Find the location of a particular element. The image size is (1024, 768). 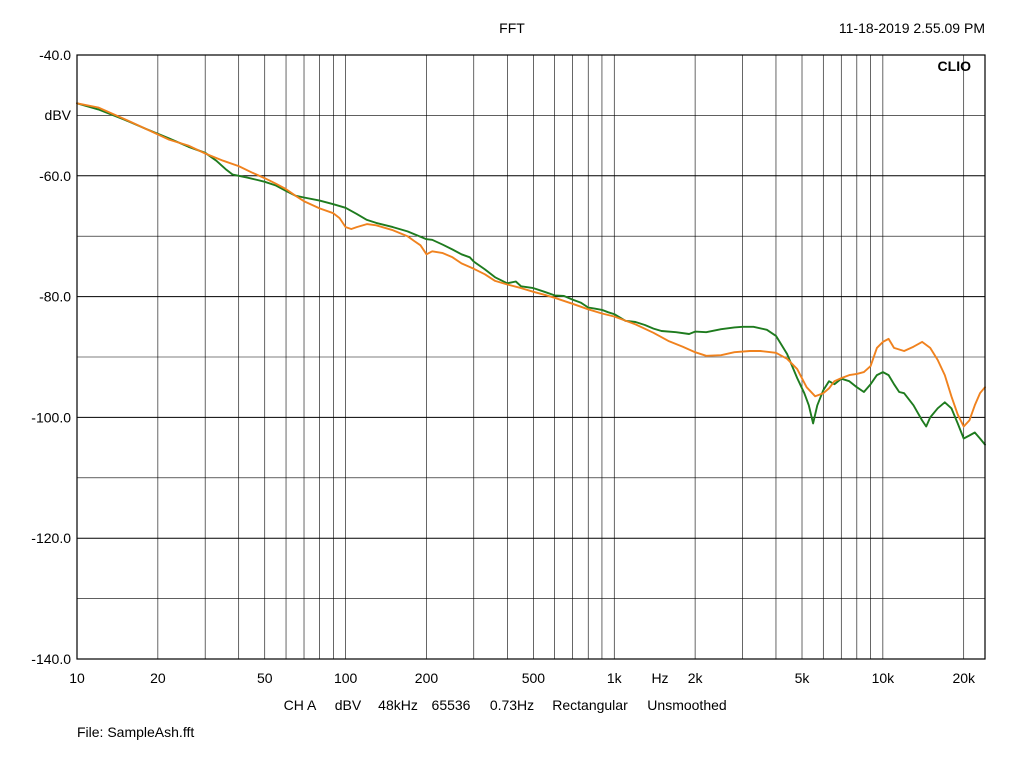

y-tick-label: -60.0 is located at coordinates (55, 176).